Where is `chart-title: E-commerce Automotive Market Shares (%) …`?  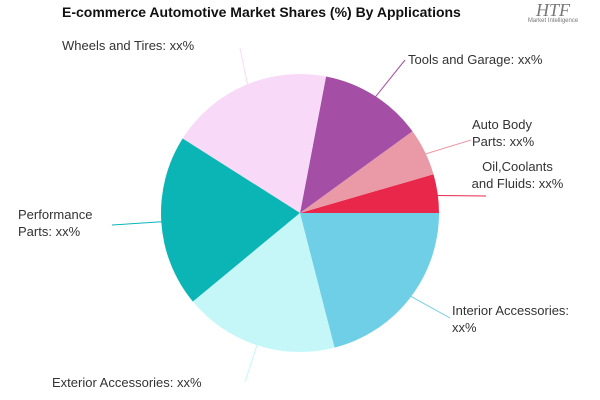 chart-title: E-commerce Automotive Market Shares (%) … is located at coordinates (261, 12).